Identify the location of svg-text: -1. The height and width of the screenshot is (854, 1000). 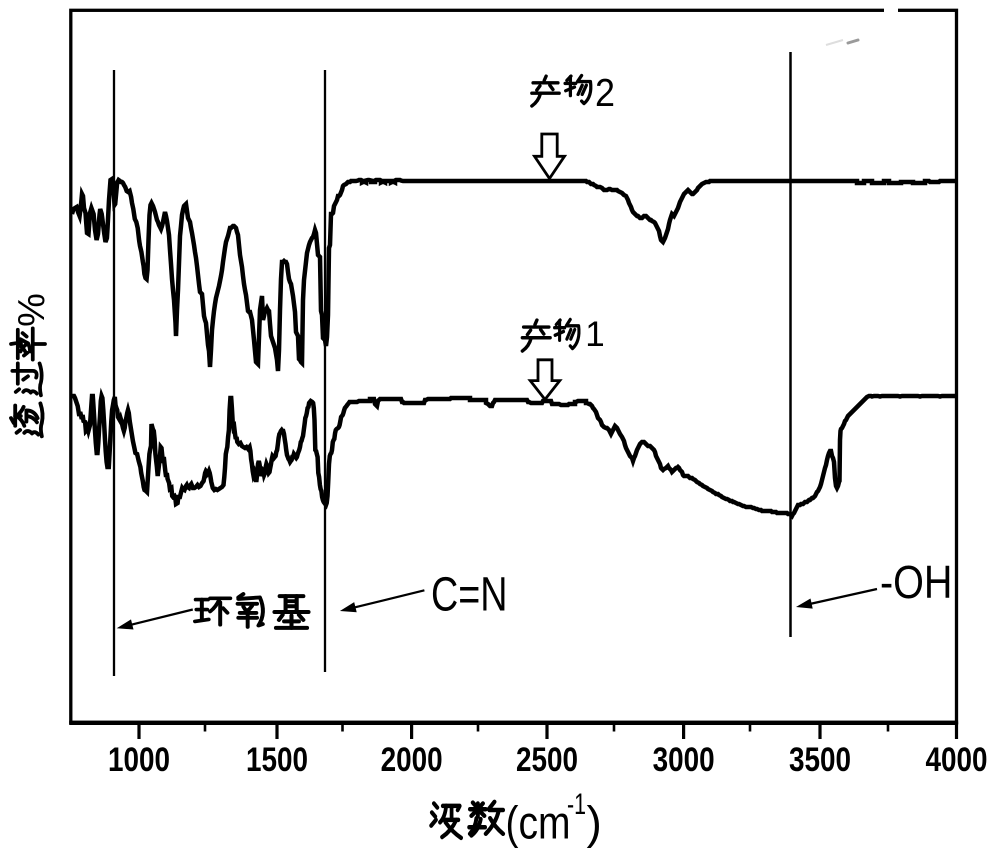
(576, 804).